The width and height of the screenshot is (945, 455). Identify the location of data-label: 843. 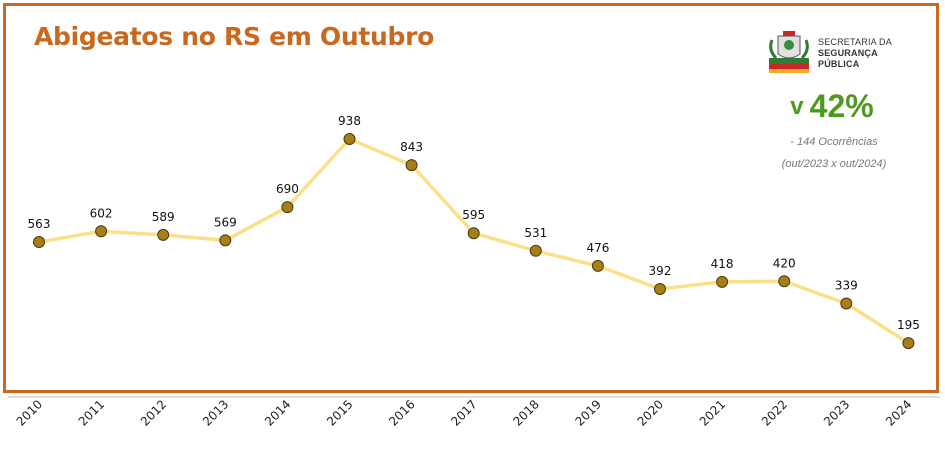
(411, 147).